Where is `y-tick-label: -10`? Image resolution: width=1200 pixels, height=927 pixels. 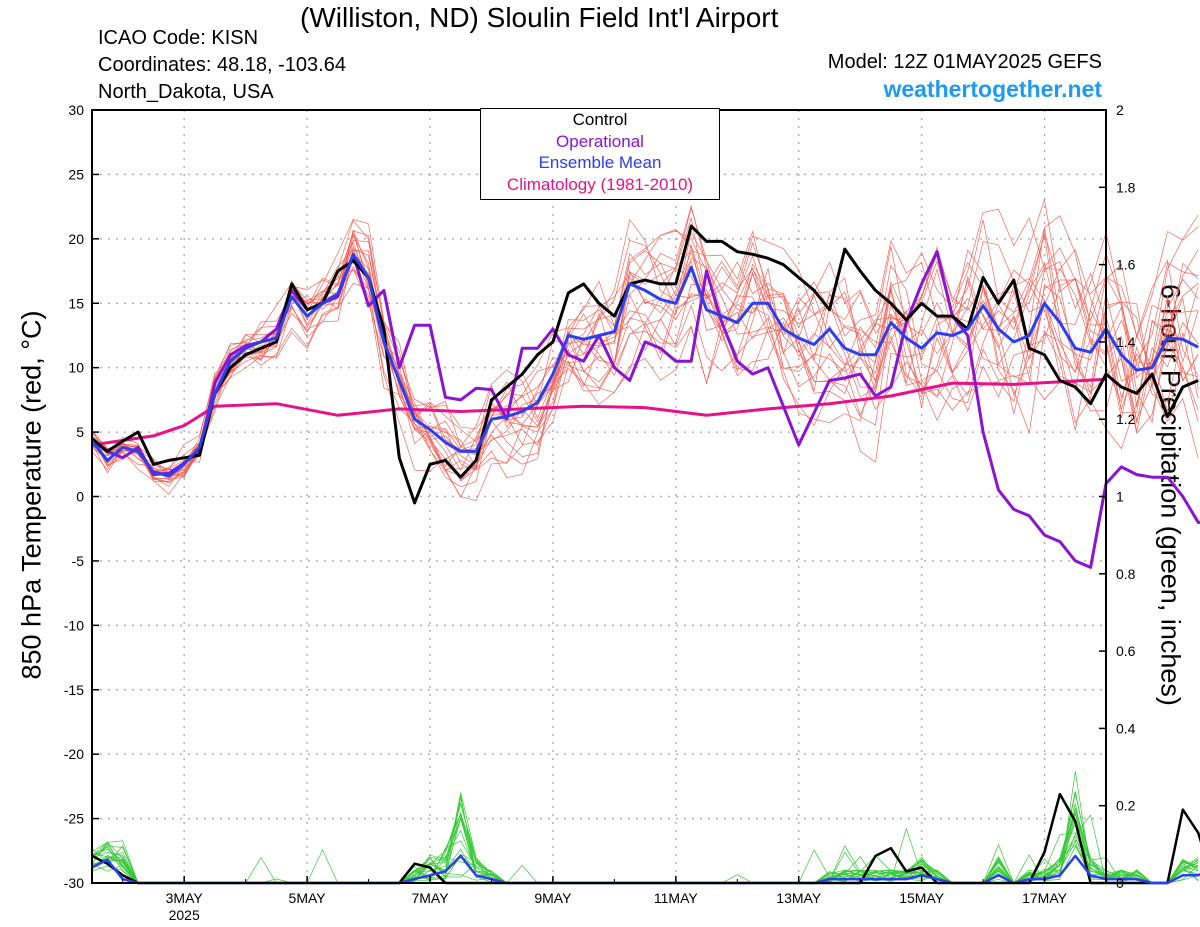
y-tick-label: -10 is located at coordinates (74, 625).